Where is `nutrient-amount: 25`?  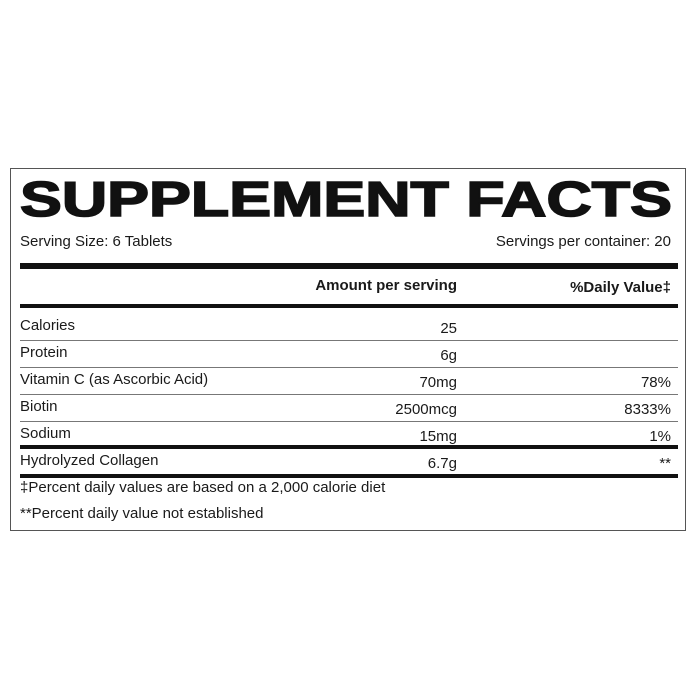 nutrient-amount: 25 is located at coordinates (448, 328).